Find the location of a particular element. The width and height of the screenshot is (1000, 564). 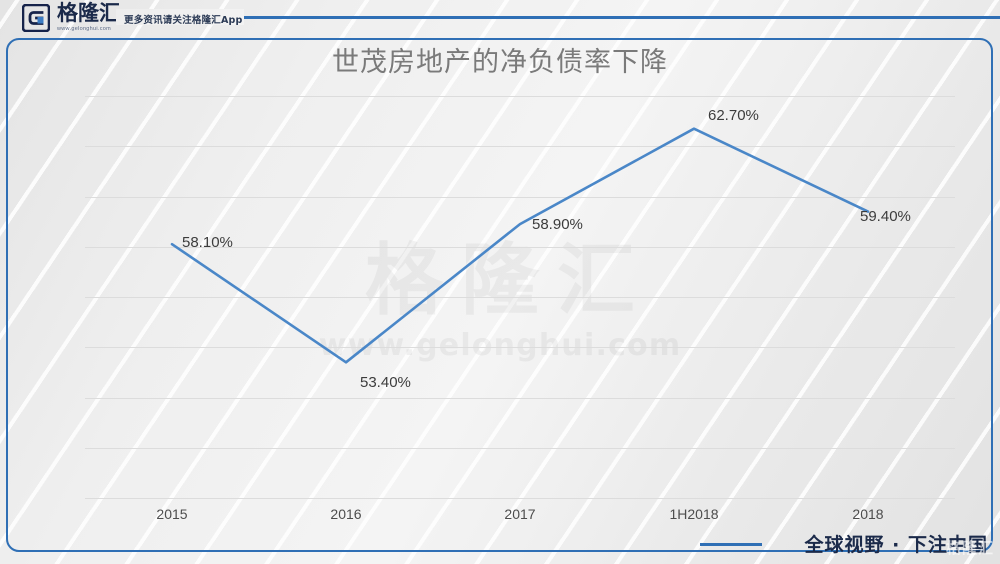

data-point-label: 58.90% is located at coordinates (557, 225).